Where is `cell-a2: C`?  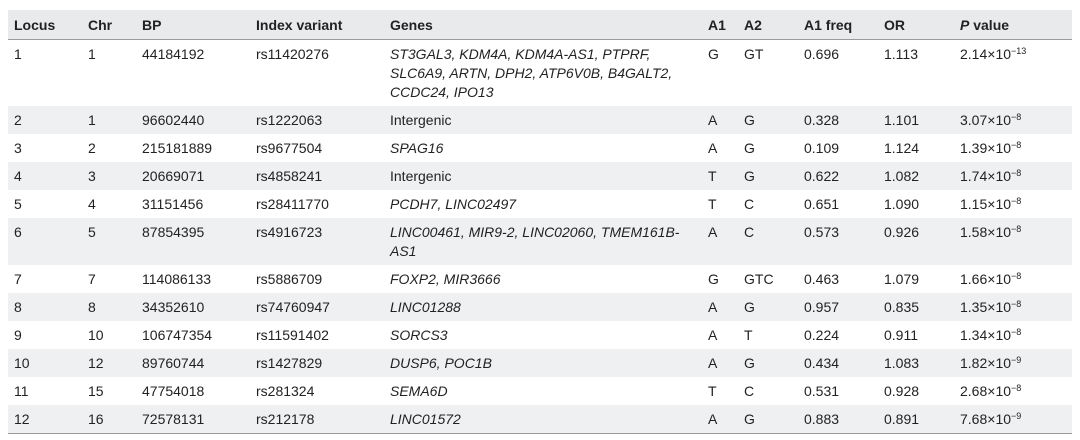 cell-a2: C is located at coordinates (768, 241).